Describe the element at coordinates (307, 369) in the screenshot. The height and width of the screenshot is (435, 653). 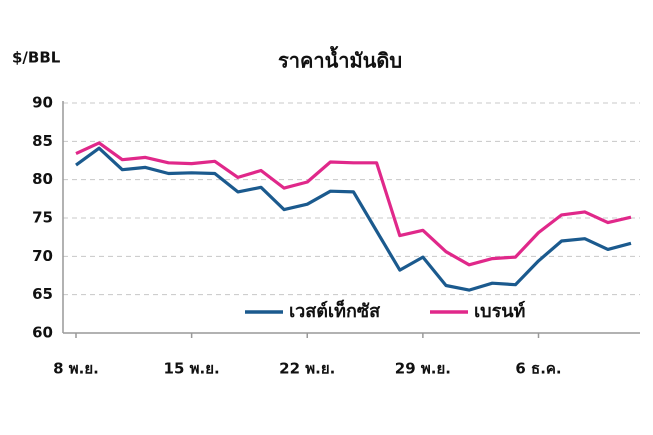
I see `x-tick-label: 22 พ.ย.` at that location.